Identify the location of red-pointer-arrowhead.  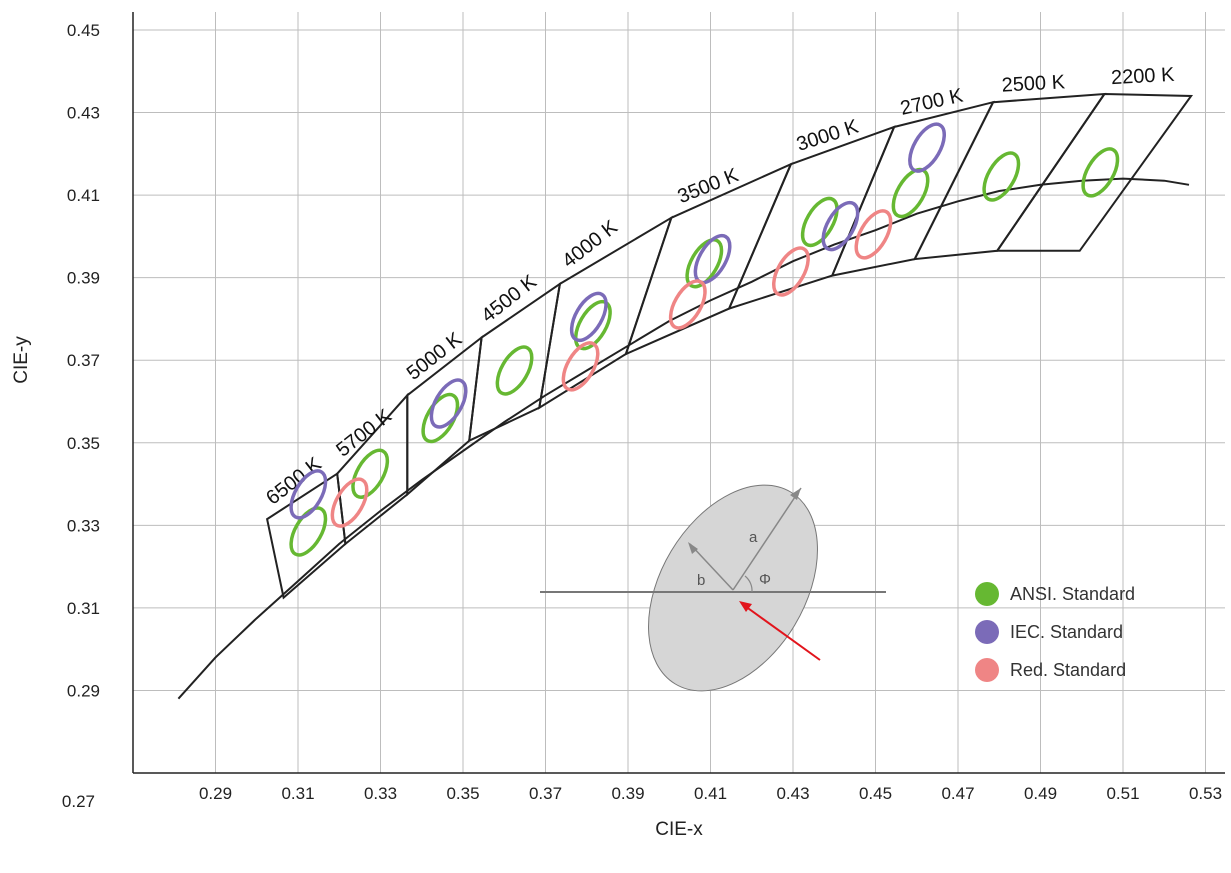
(745, 606).